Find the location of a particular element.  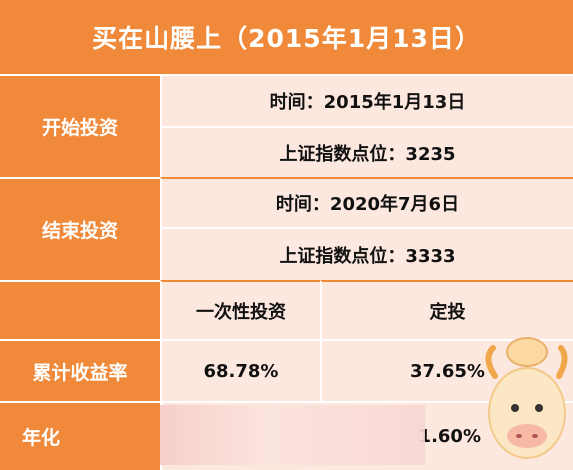

cumulative-return-lump: 68.78% is located at coordinates (240, 370).